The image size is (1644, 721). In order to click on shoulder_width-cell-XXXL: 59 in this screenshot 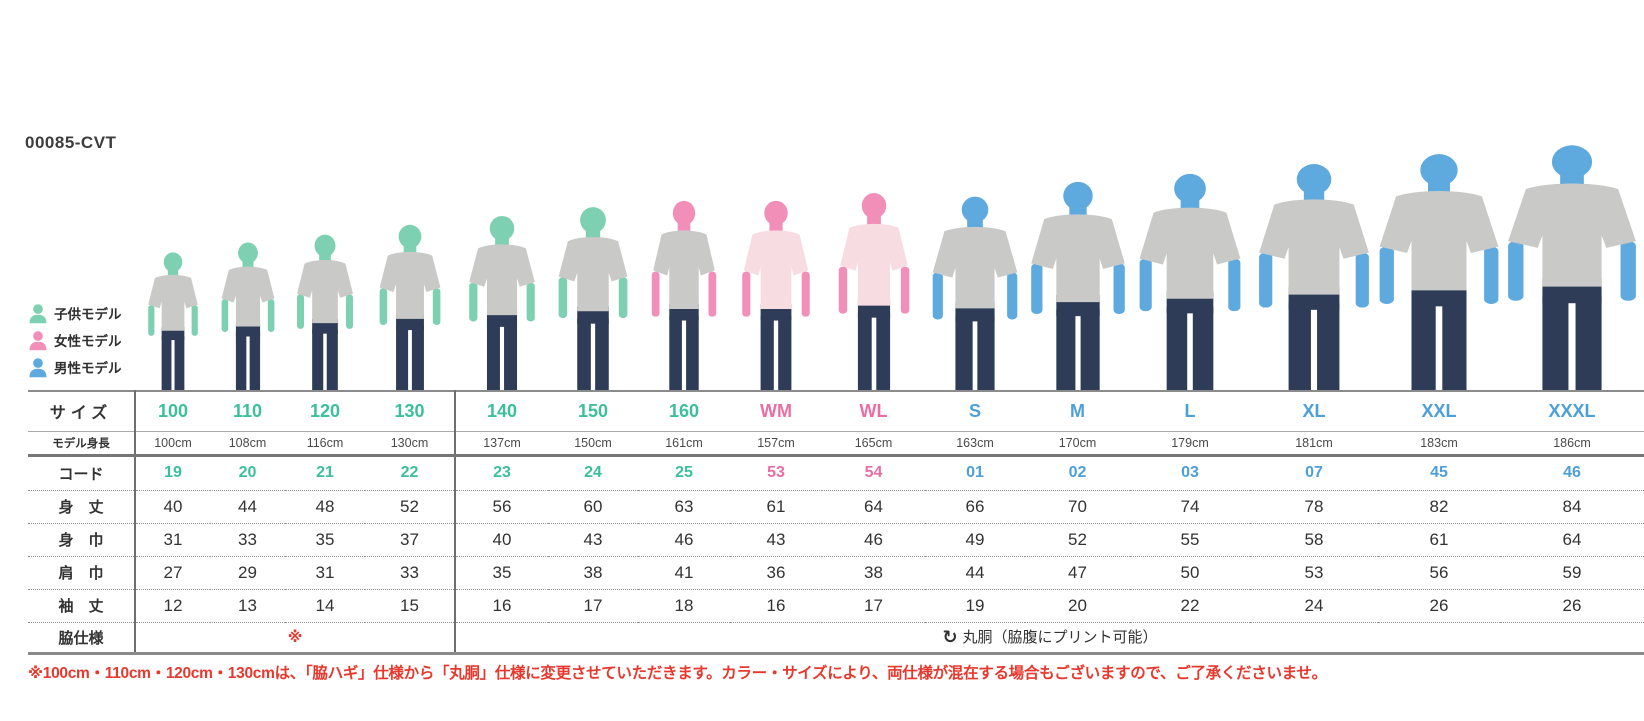, I will do `click(1572, 573)`.